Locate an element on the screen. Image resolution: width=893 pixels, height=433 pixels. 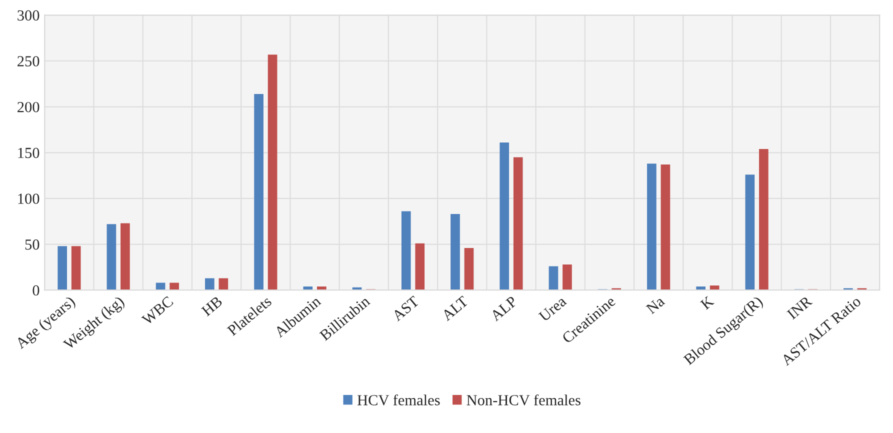
y-tick-label: 50 is located at coordinates (32, 244).